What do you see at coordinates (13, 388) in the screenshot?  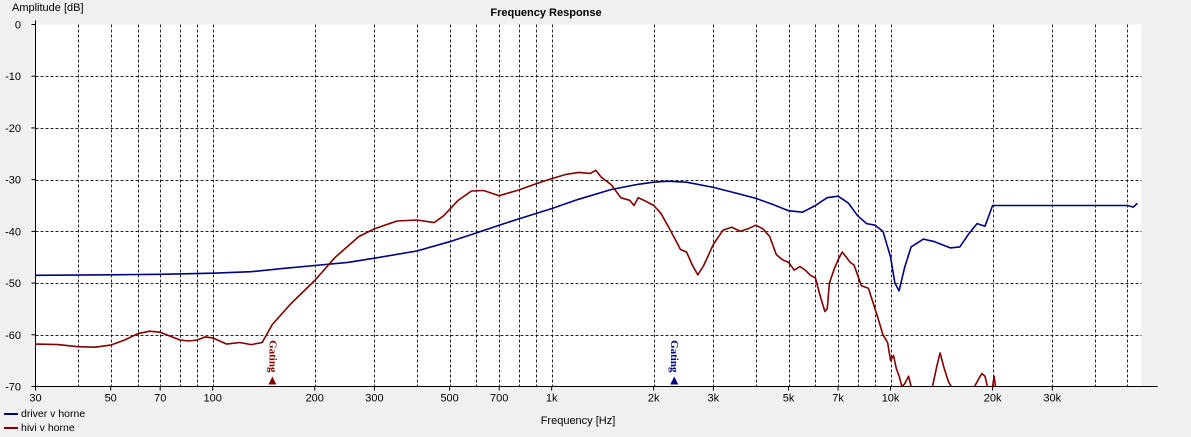 I see `y-tick-label: -70` at bounding box center [13, 388].